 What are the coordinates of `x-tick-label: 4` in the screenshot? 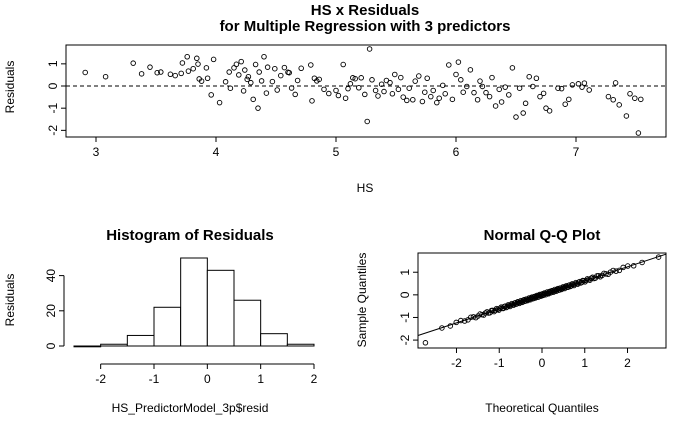 It's located at (216, 152).